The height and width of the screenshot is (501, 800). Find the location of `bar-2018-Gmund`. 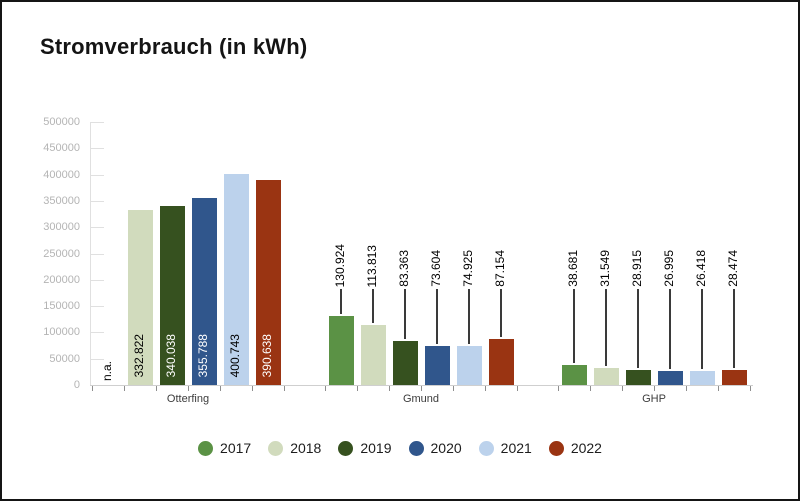

bar-2018-Gmund is located at coordinates (373, 355).